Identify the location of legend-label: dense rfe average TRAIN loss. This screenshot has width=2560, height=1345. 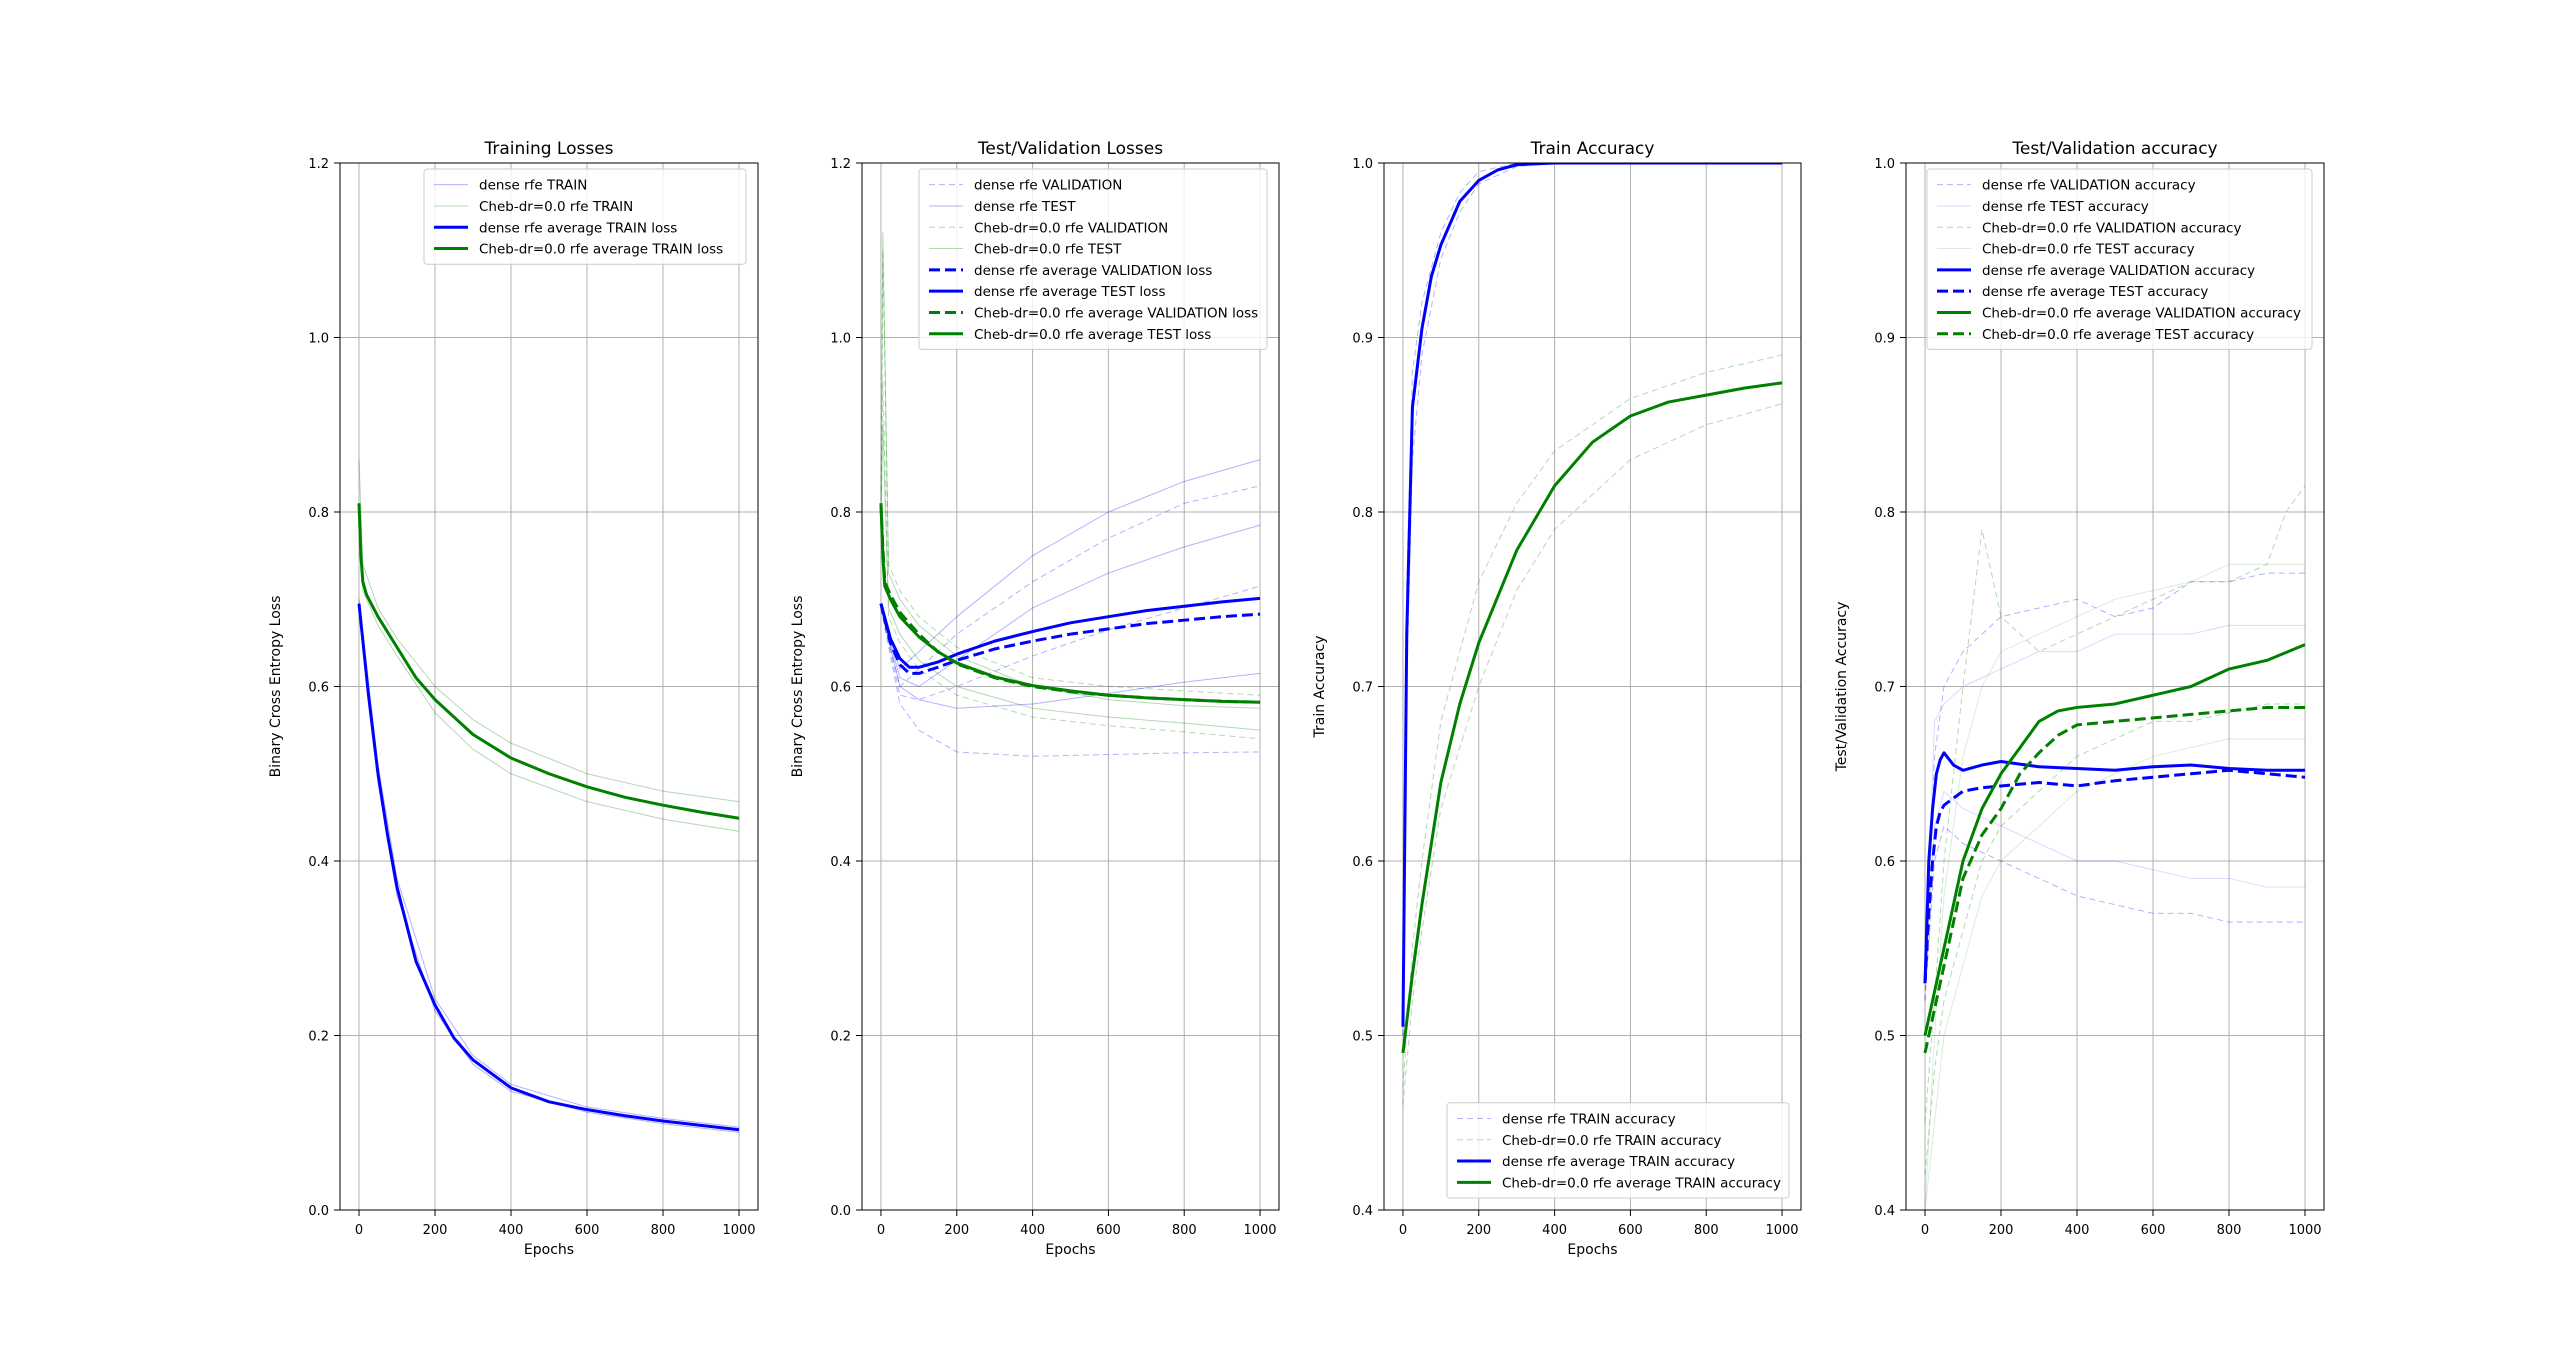
(578, 228).